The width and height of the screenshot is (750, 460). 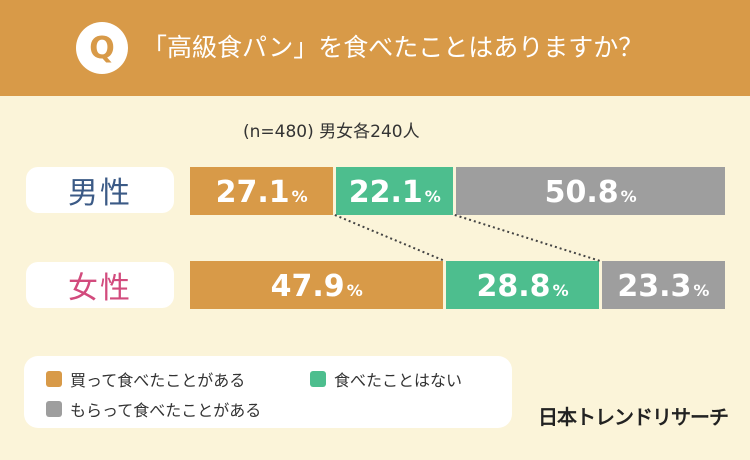 What do you see at coordinates (102, 48) in the screenshot?
I see `question-mark-badge: Q` at bounding box center [102, 48].